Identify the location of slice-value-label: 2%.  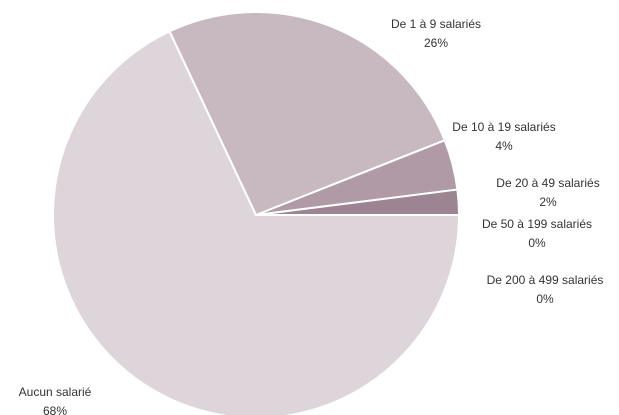
(548, 202).